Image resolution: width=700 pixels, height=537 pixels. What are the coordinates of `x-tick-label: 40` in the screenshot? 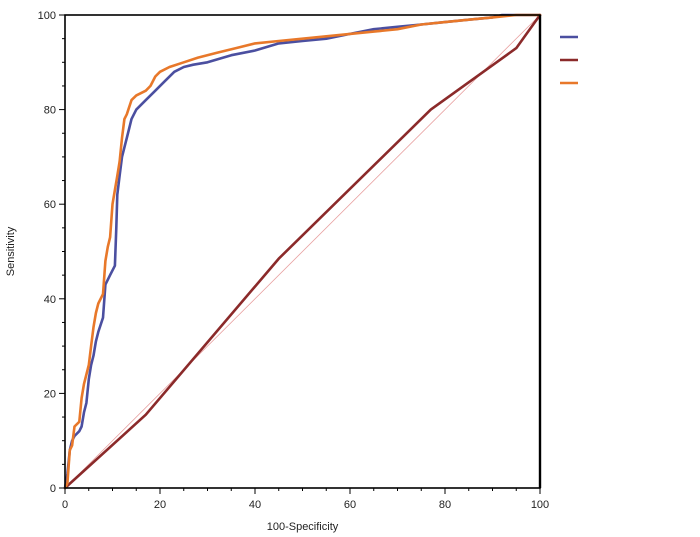 It's located at (255, 505).